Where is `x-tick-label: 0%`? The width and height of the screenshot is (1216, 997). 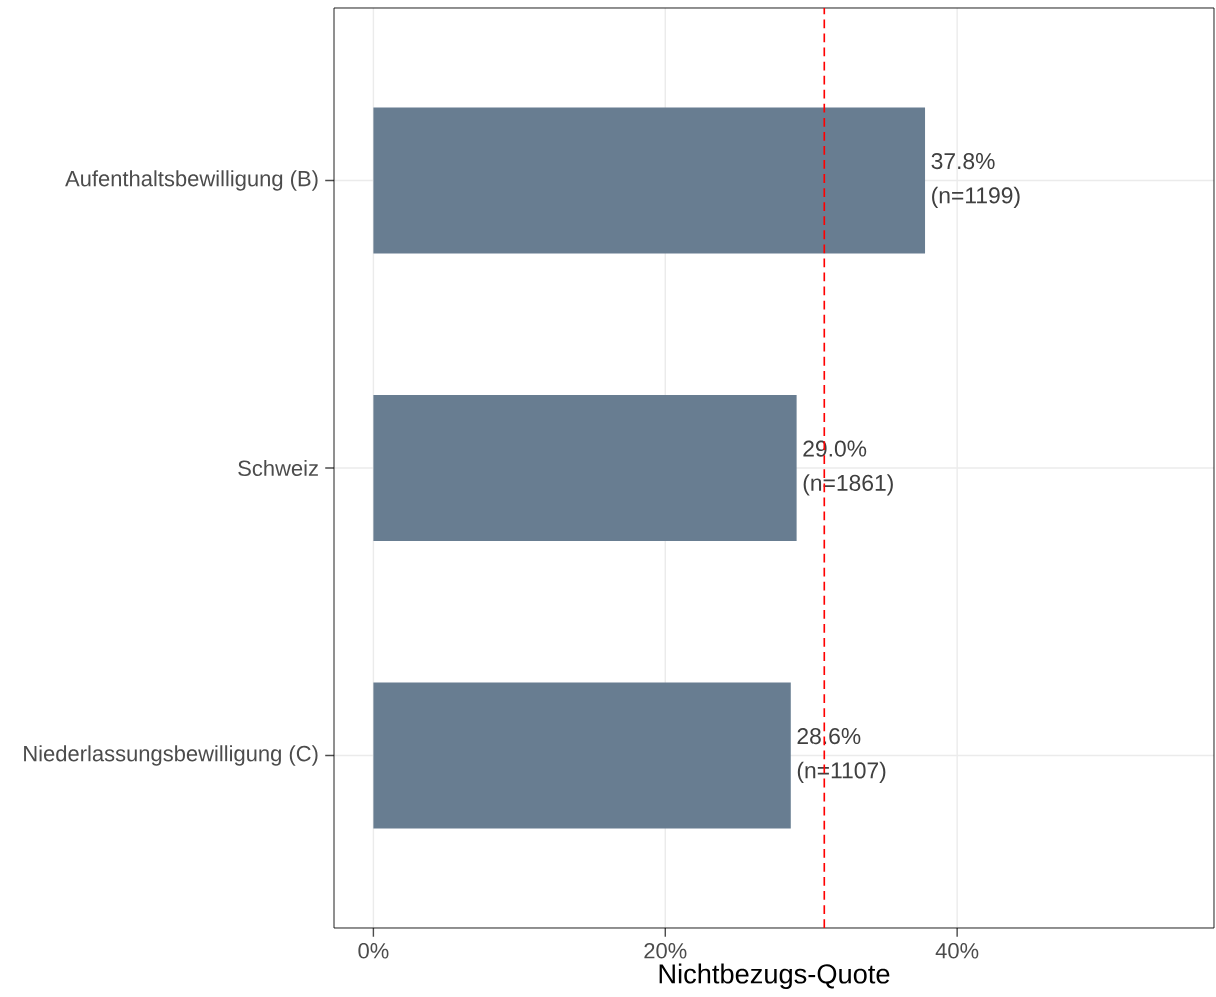
x-tick-label: 0% is located at coordinates (373, 951).